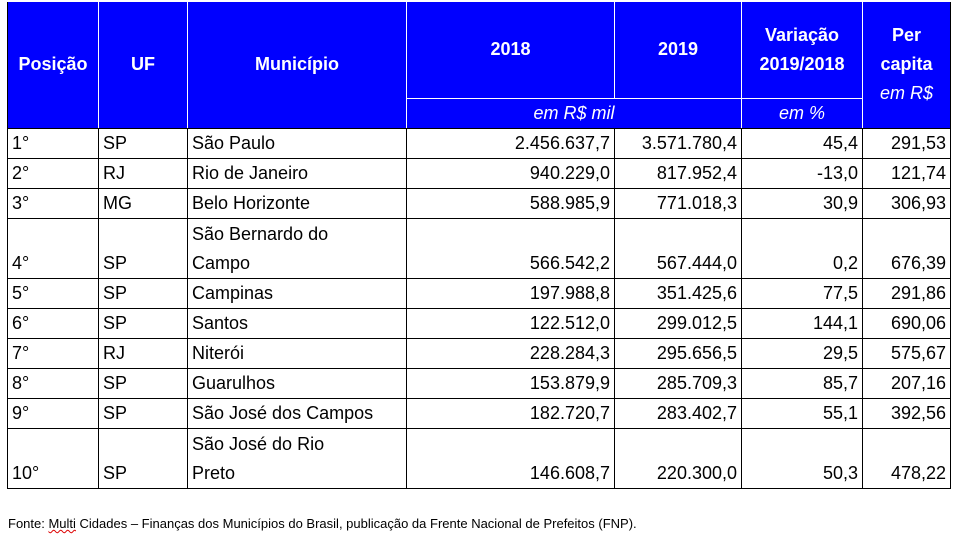 The image size is (955, 542). What do you see at coordinates (297, 458) in the screenshot?
I see `cell-mun: São José do Rio Preto` at bounding box center [297, 458].